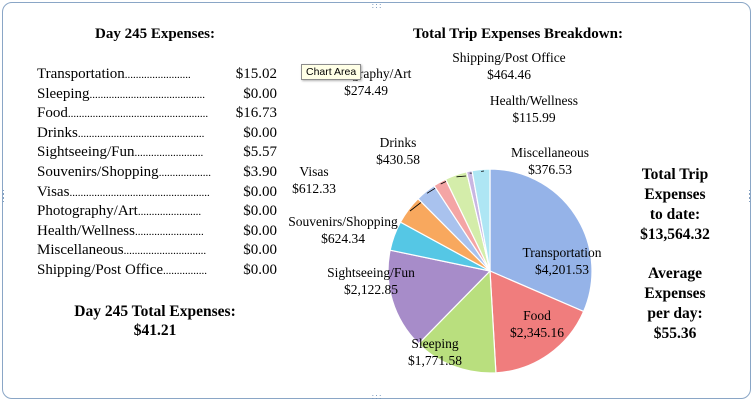  What do you see at coordinates (537, 315) in the screenshot?
I see `slice-label-name: Food` at bounding box center [537, 315].